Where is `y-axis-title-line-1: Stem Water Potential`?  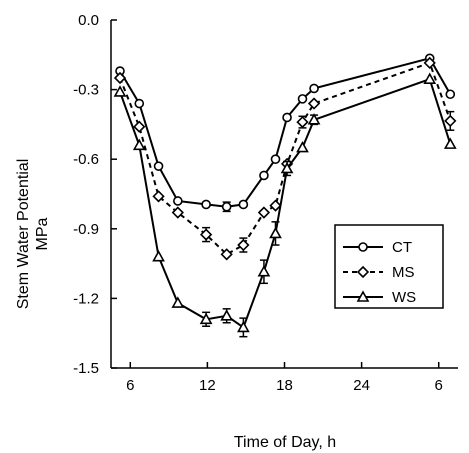
y-axis-title-line-1: Stem Water Potential is located at coordinates (23, 234).